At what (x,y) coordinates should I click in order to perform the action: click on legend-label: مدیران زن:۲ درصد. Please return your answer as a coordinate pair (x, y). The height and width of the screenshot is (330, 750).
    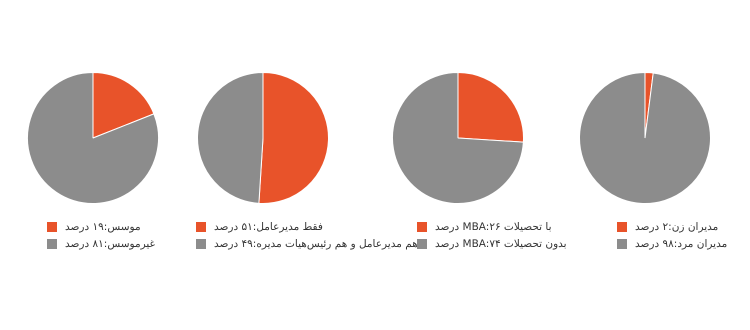
    Looking at the image, I should click on (676, 226).